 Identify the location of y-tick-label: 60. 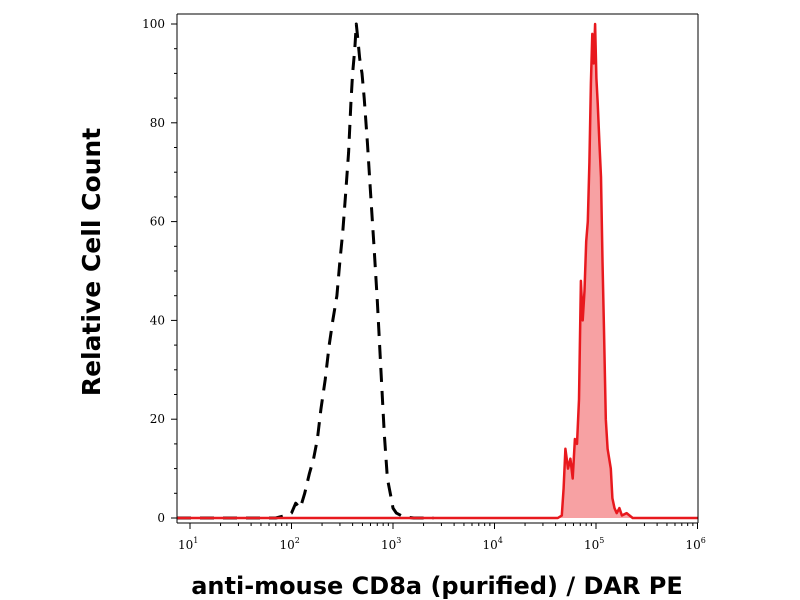
(157, 222).